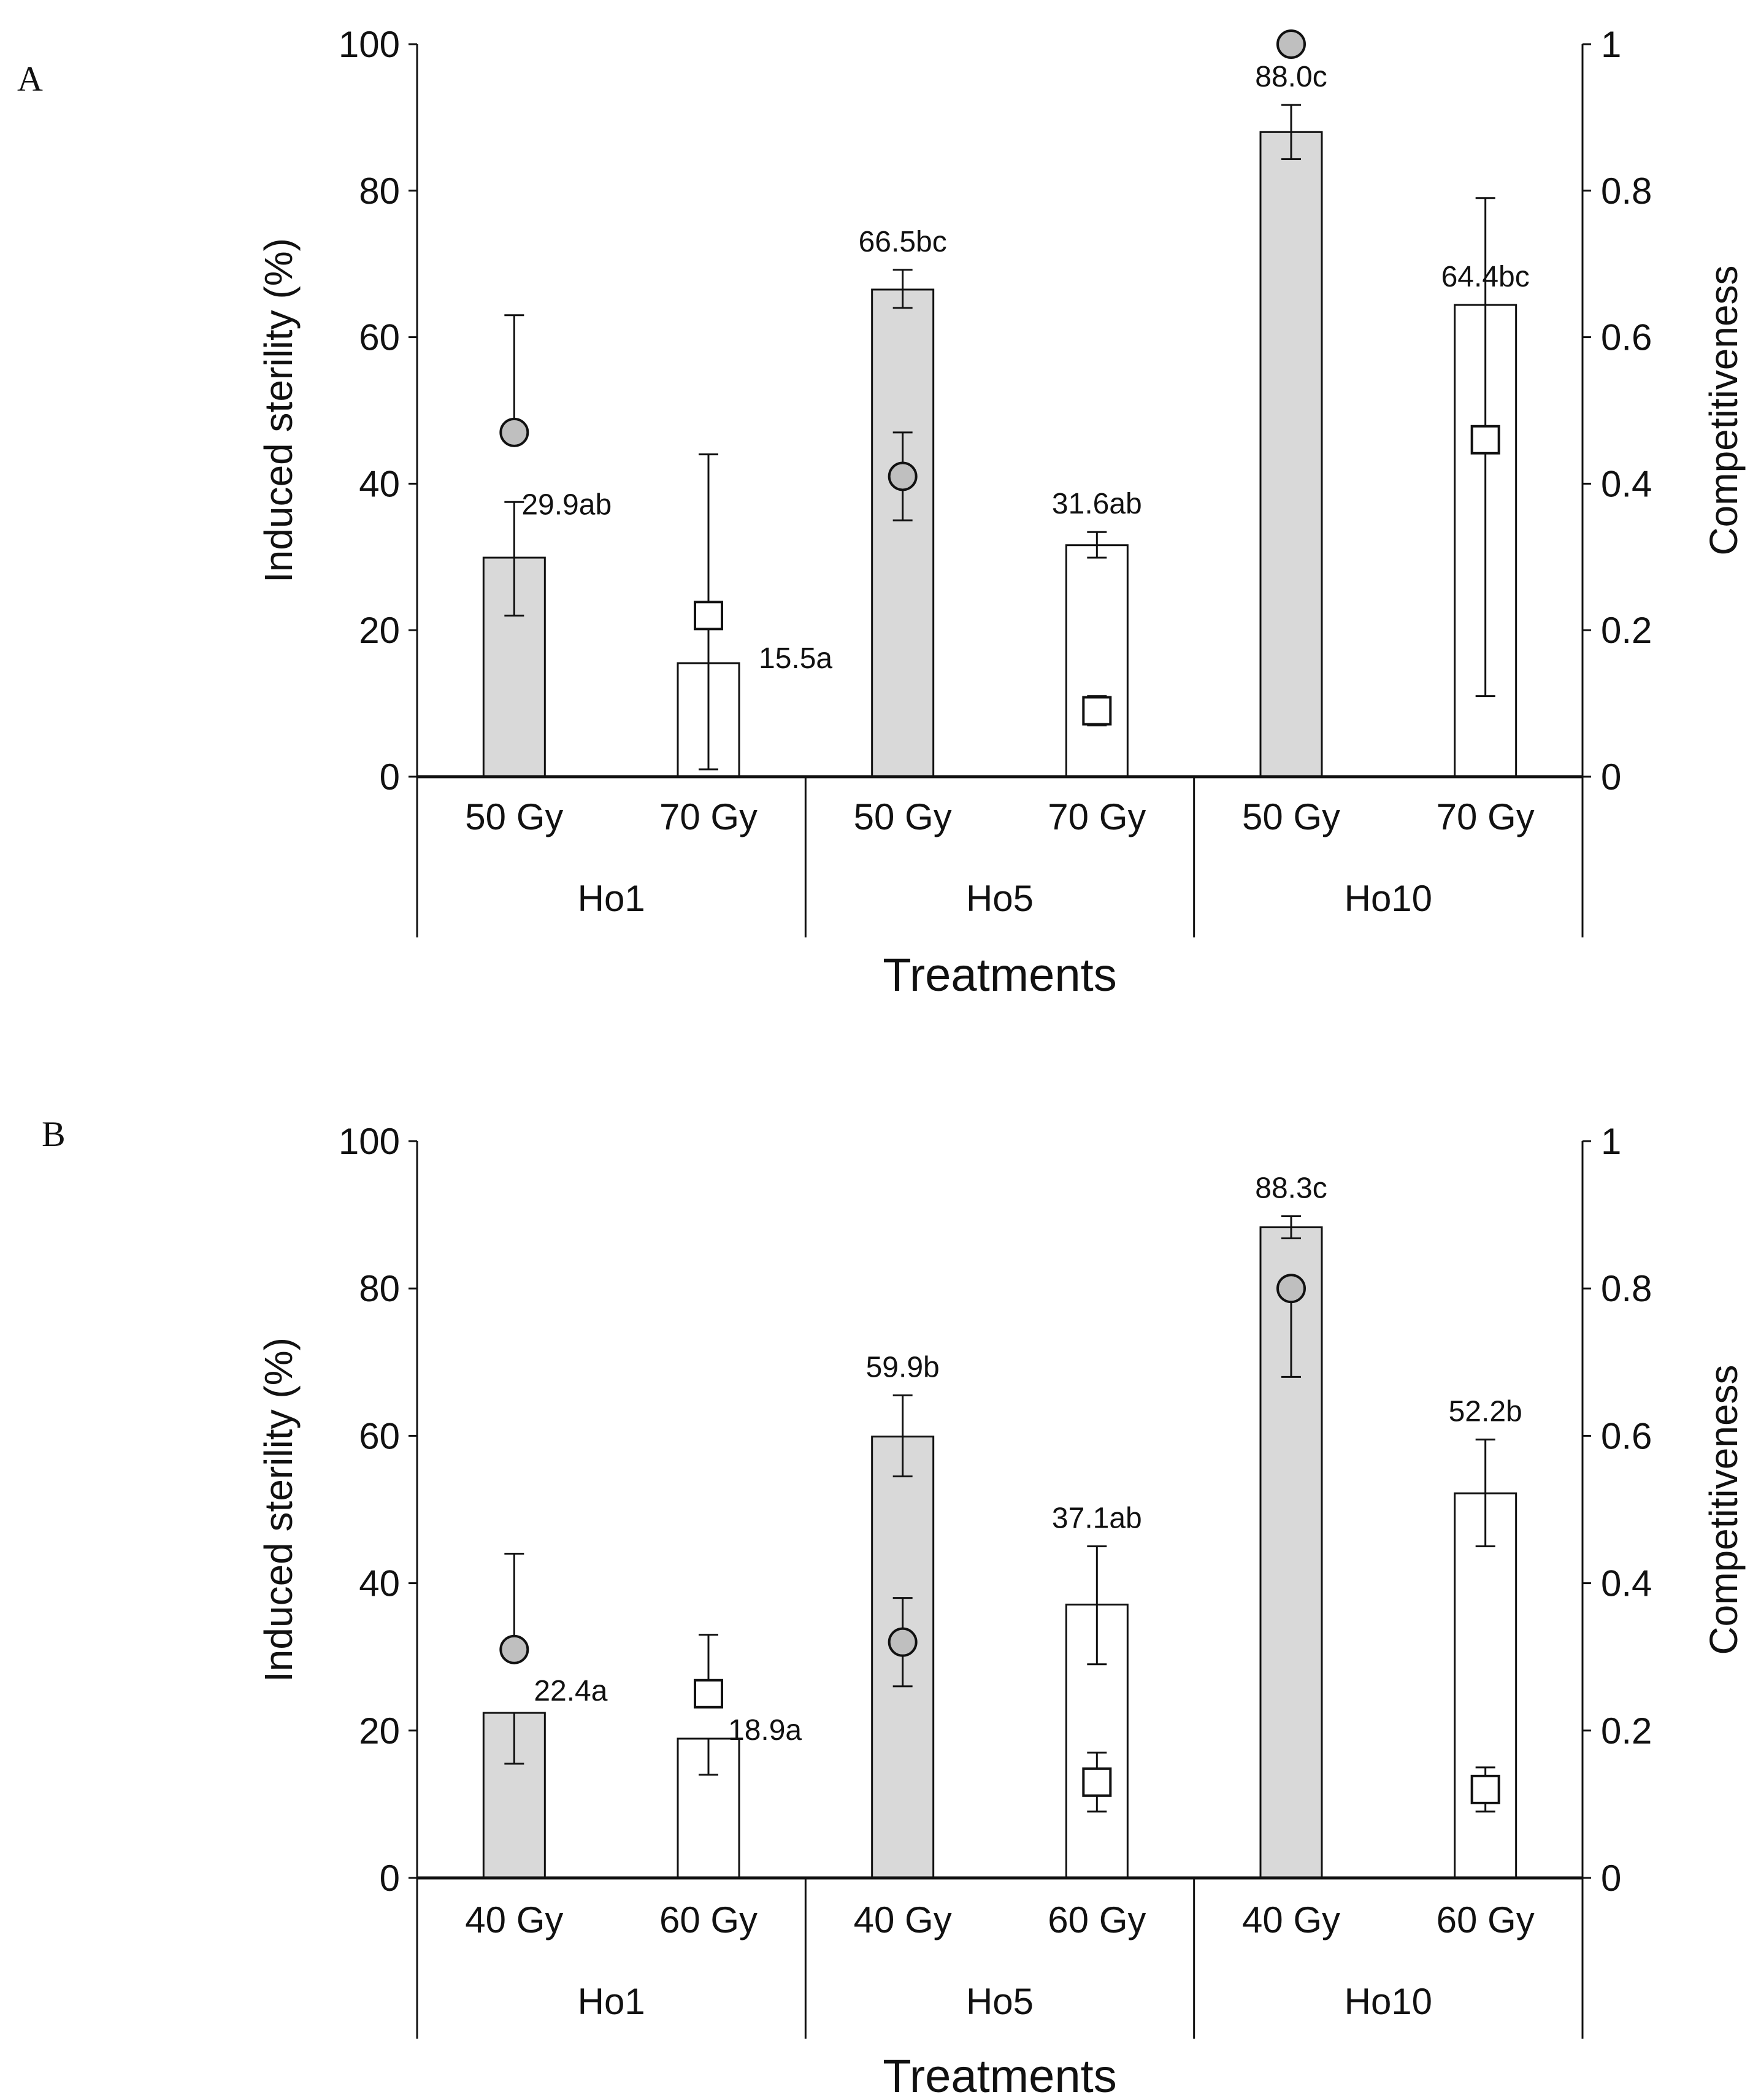 Image resolution: width=1761 pixels, height=2100 pixels. I want to click on bar-data-label: 18.9a, so click(765, 1730).